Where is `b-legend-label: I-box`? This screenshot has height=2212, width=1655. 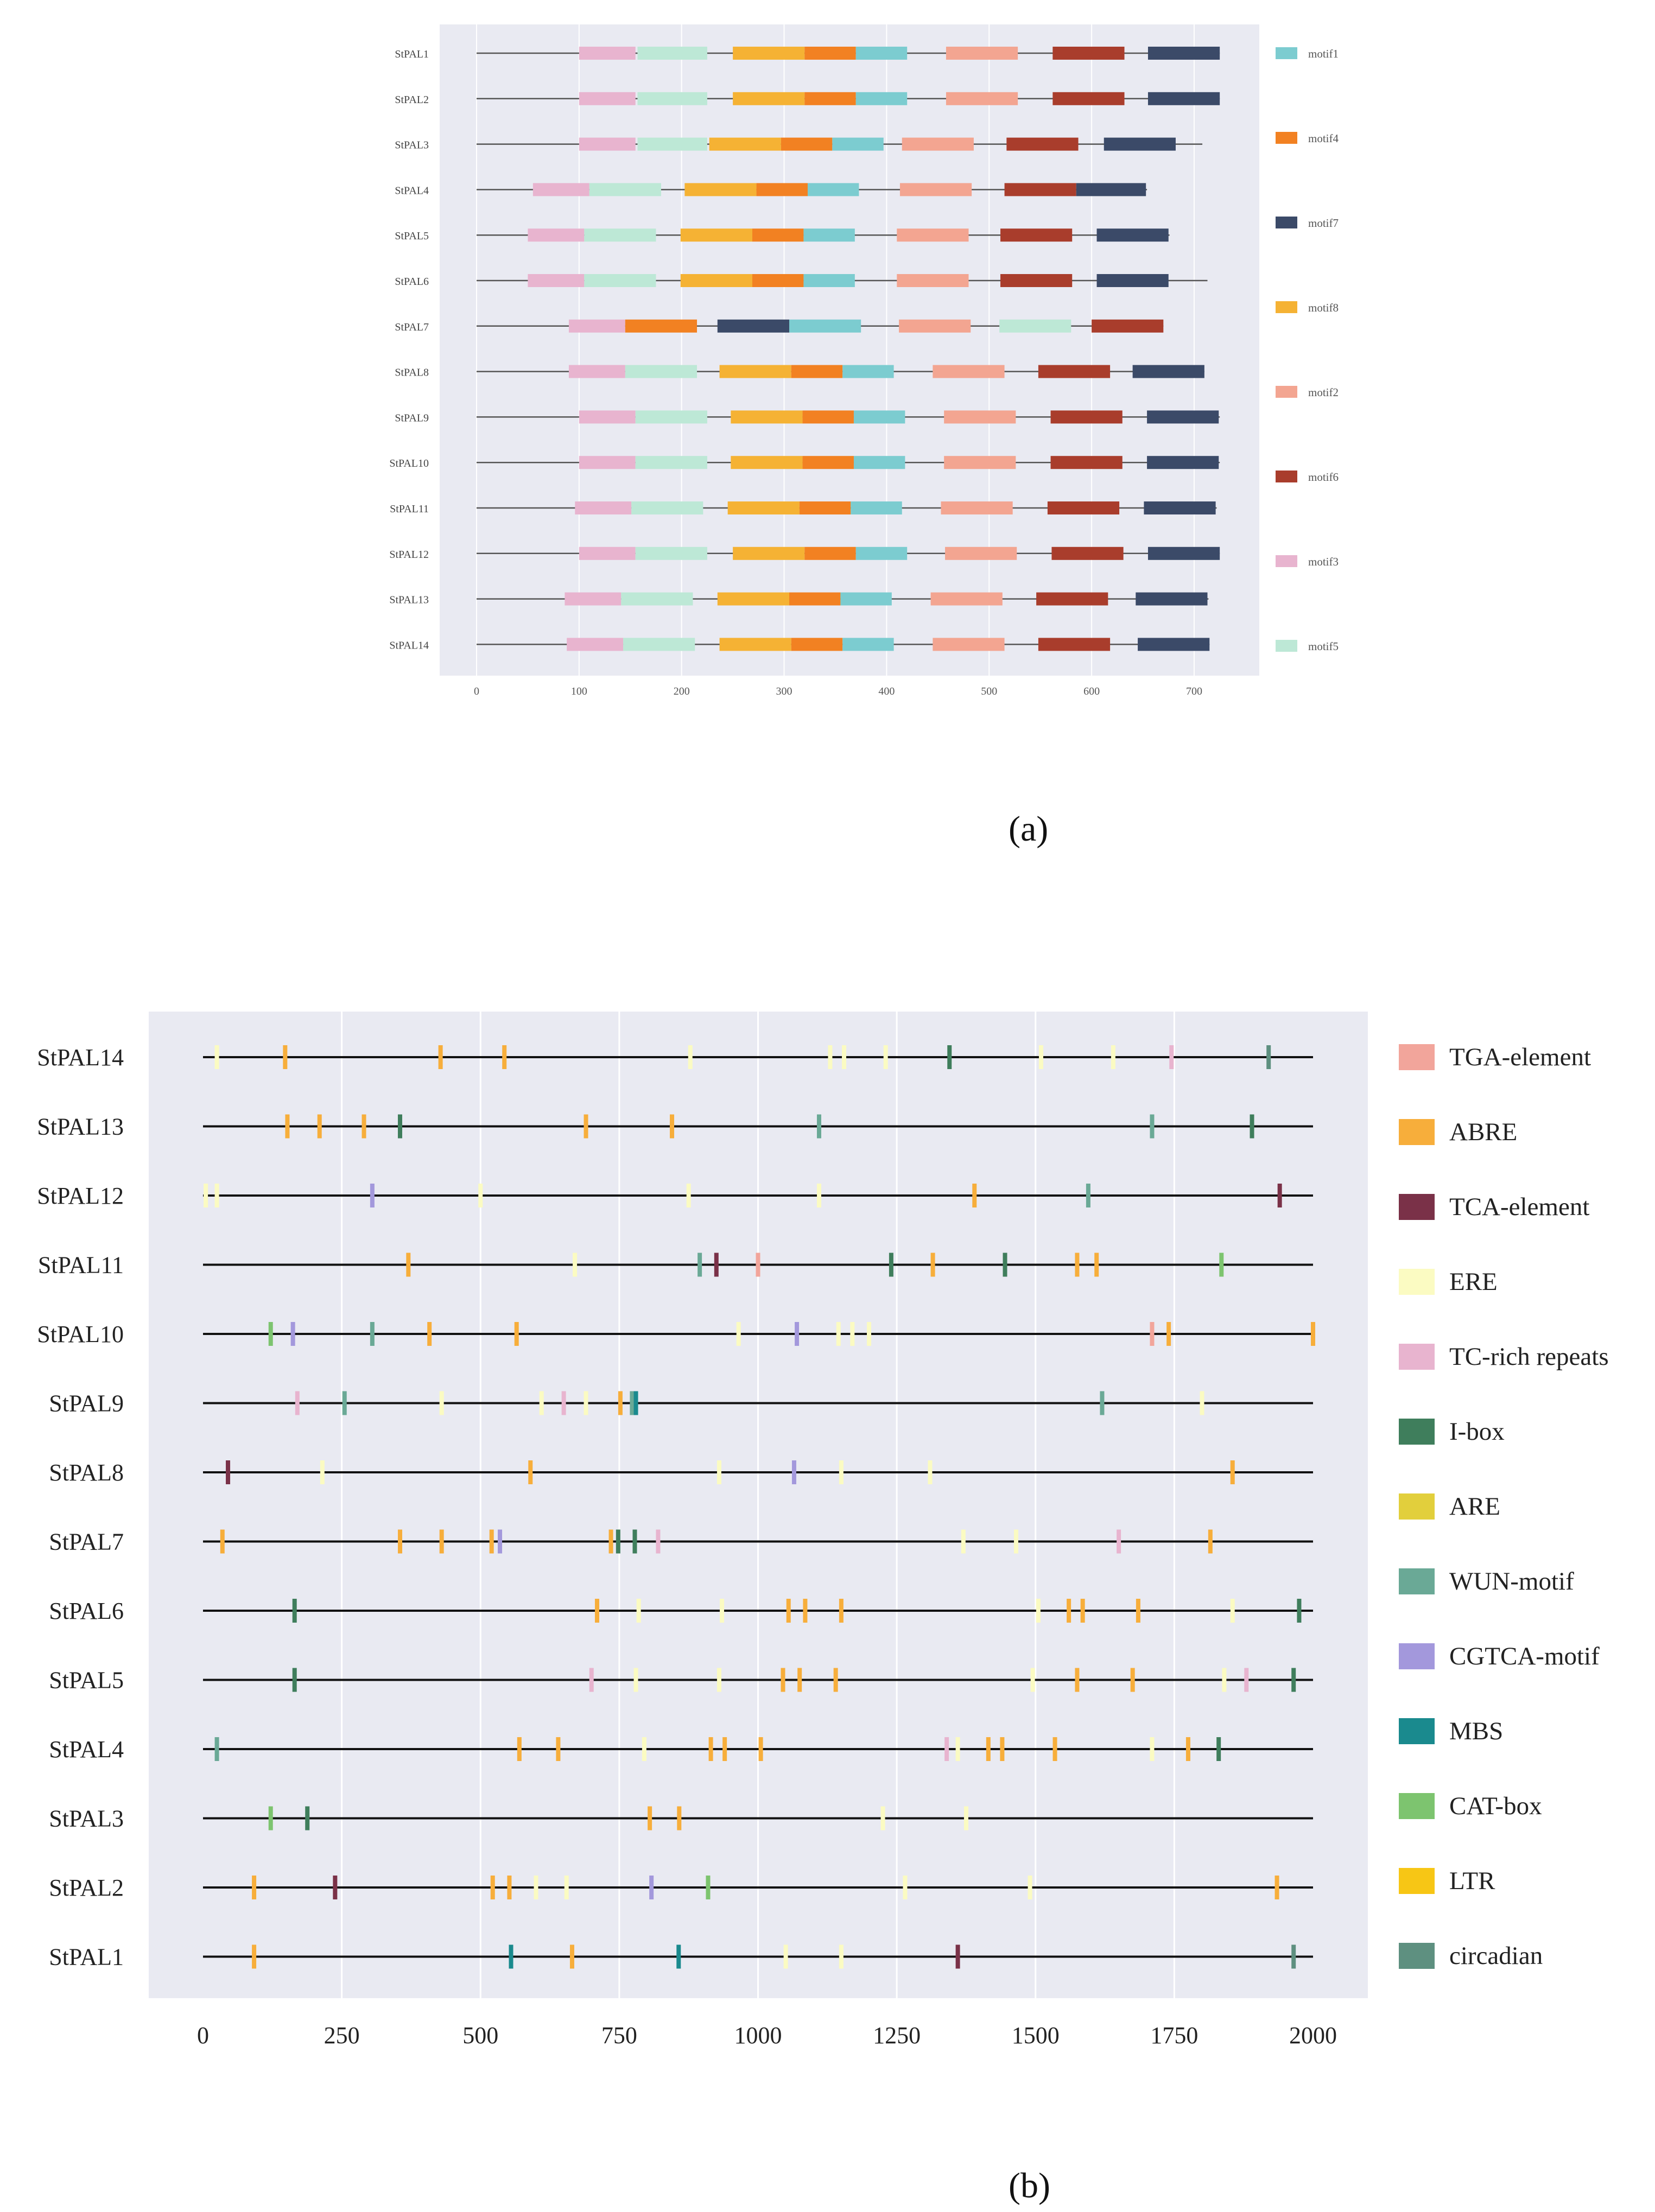 b-legend-label: I-box is located at coordinates (1477, 1432).